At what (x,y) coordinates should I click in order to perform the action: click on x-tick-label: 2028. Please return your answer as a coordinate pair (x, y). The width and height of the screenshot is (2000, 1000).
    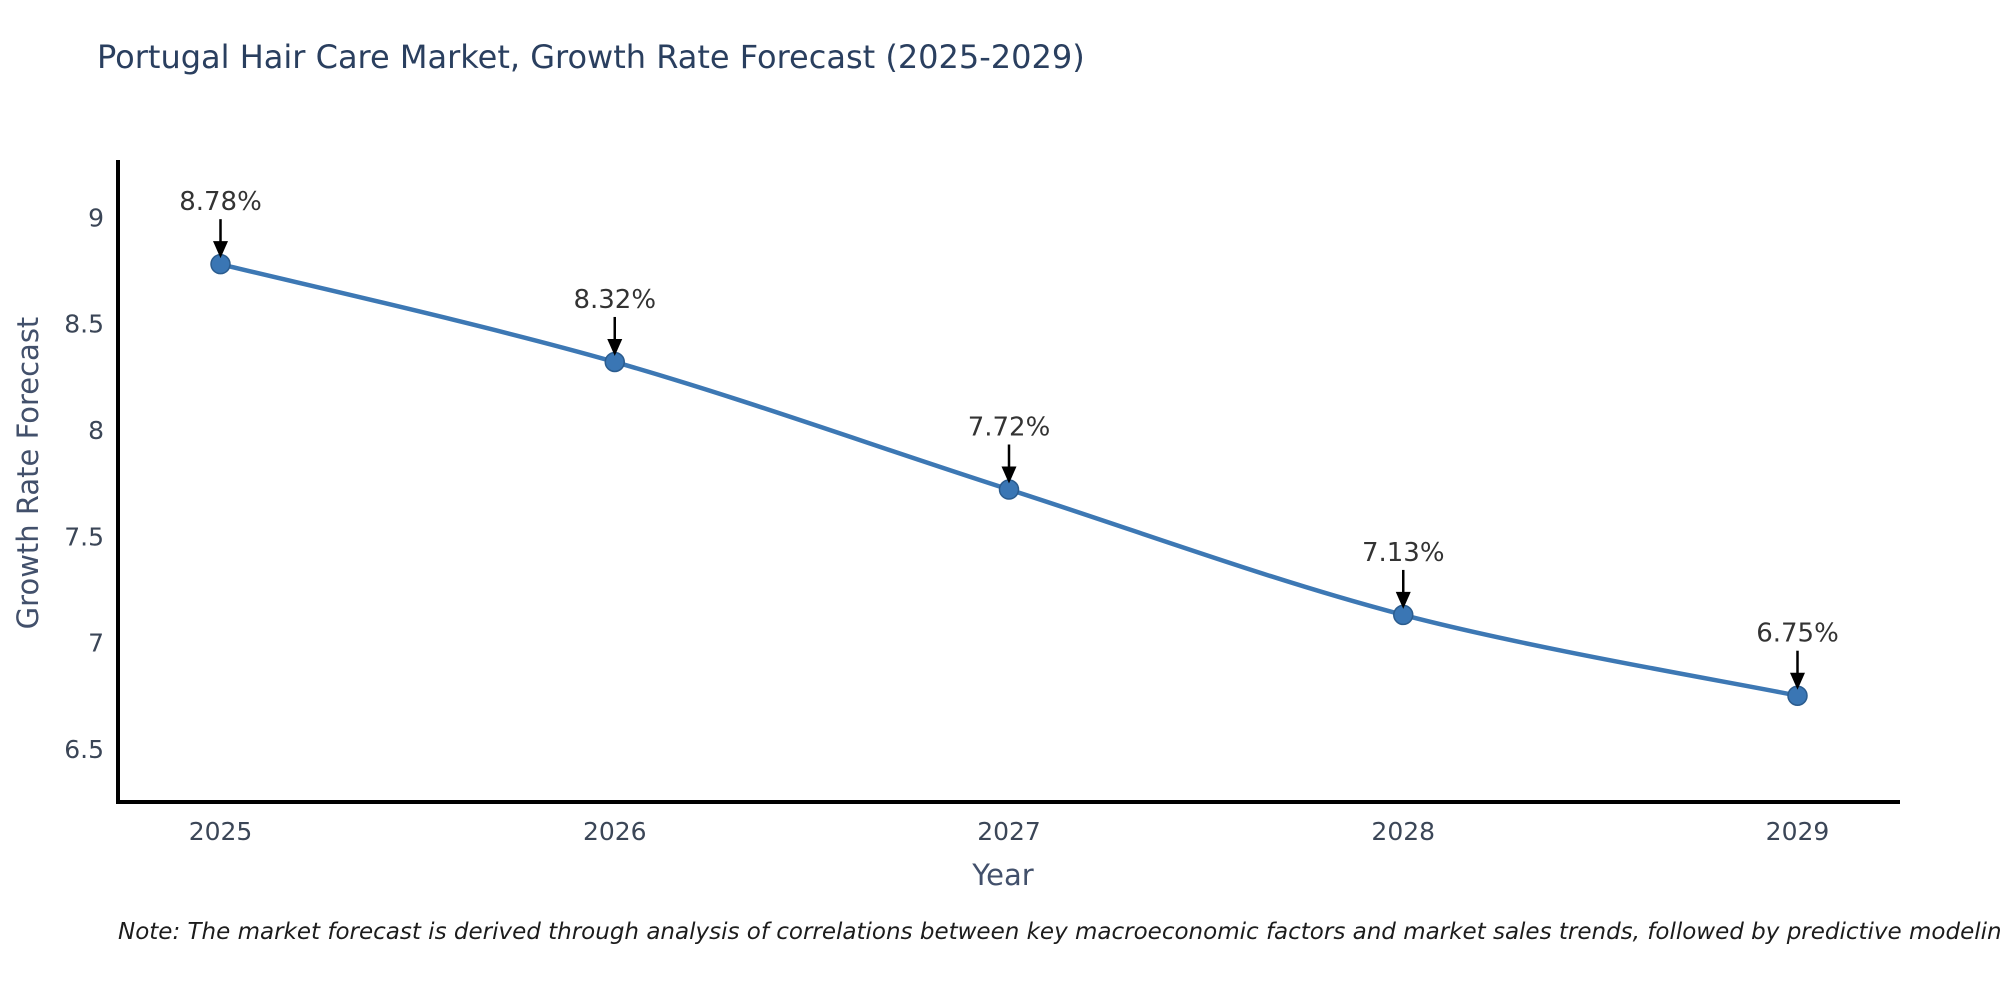
    Looking at the image, I should click on (1403, 831).